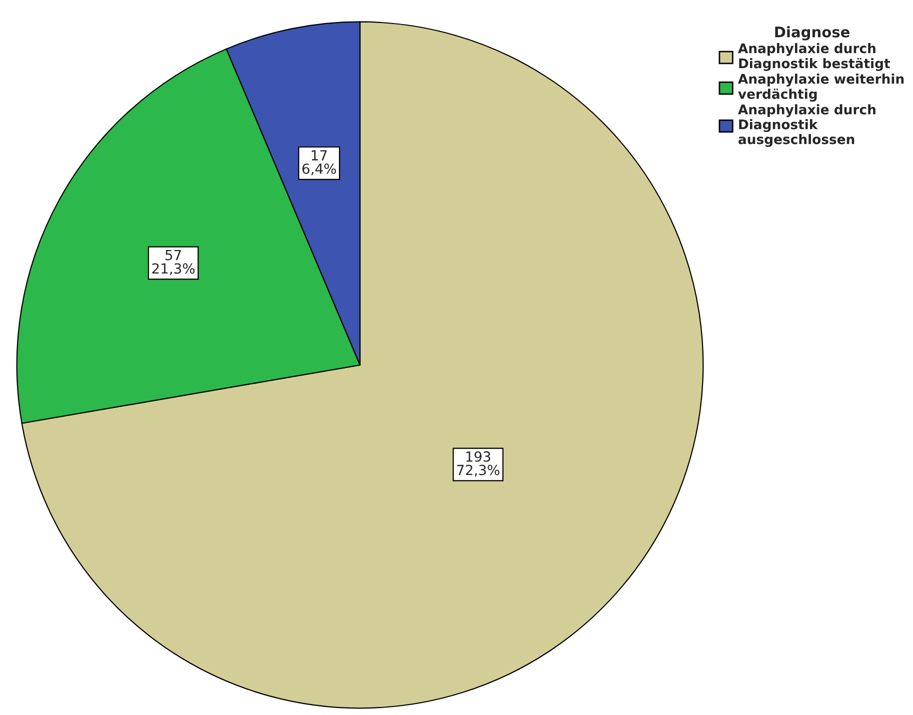 This screenshot has height=715, width=913. I want to click on legend-label: Anaphylaxie weiterhin verdächtig, so click(821, 88).